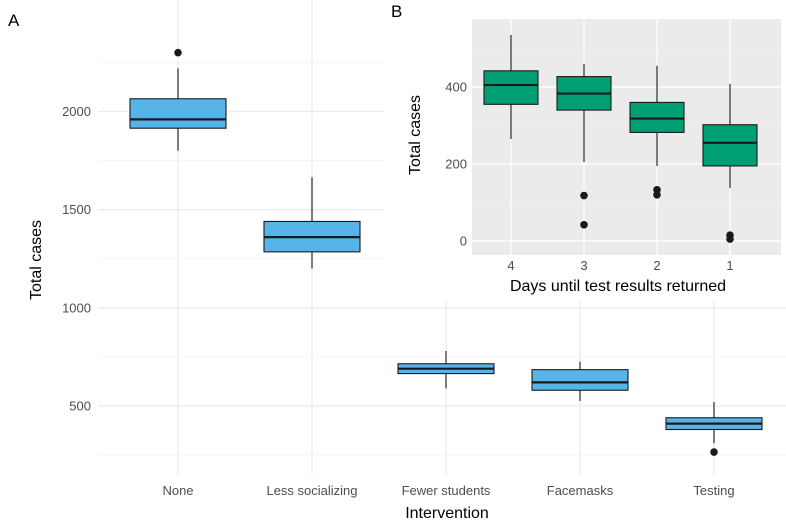  Describe the element at coordinates (463, 241) in the screenshot. I see `panel-b-y-tick-label: 0` at that location.